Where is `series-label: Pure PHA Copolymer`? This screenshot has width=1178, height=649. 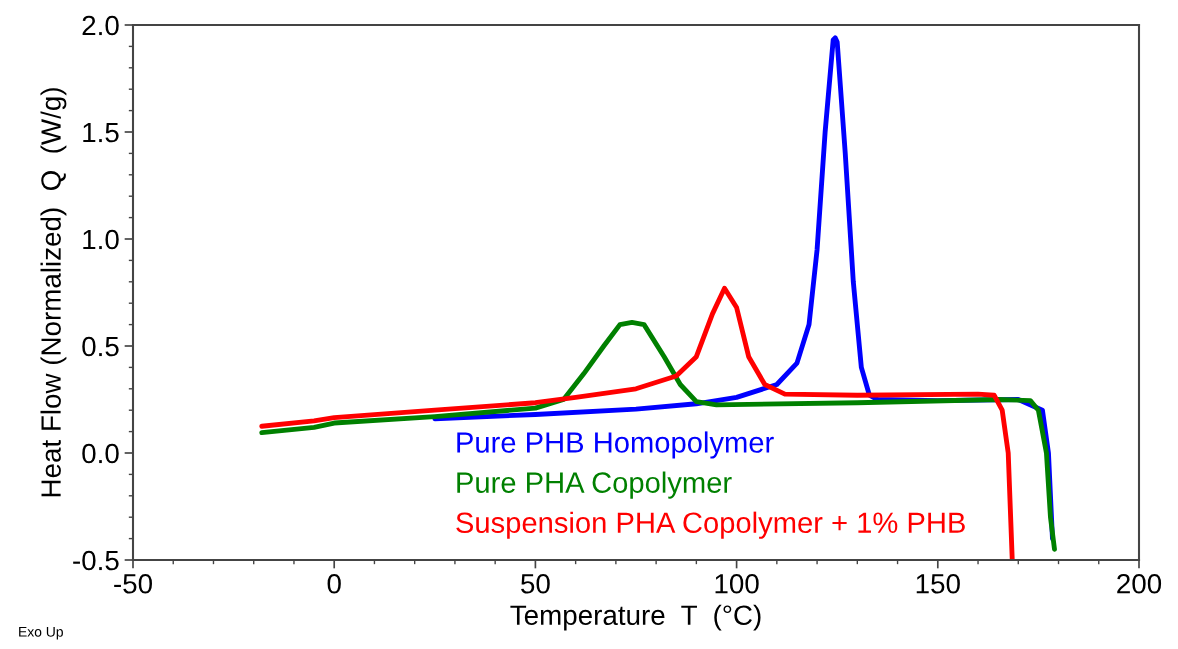 series-label: Pure PHA Copolymer is located at coordinates (594, 485).